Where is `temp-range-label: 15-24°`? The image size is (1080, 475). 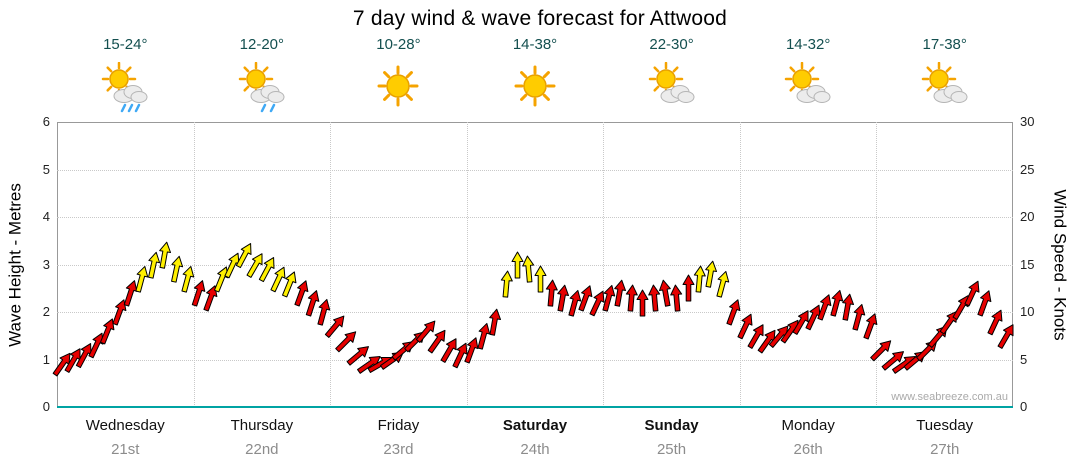 temp-range-label: 15-24° is located at coordinates (125, 44).